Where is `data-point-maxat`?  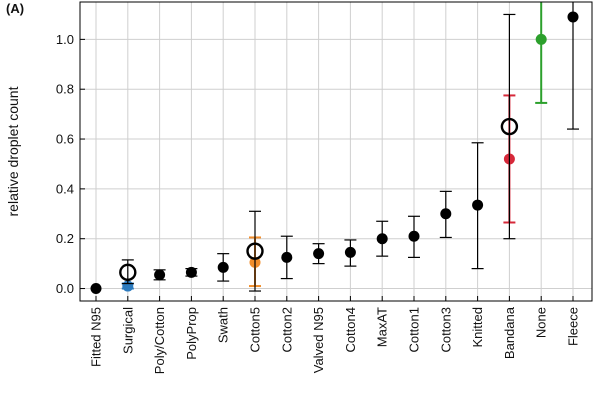
data-point-maxat is located at coordinates (382, 238).